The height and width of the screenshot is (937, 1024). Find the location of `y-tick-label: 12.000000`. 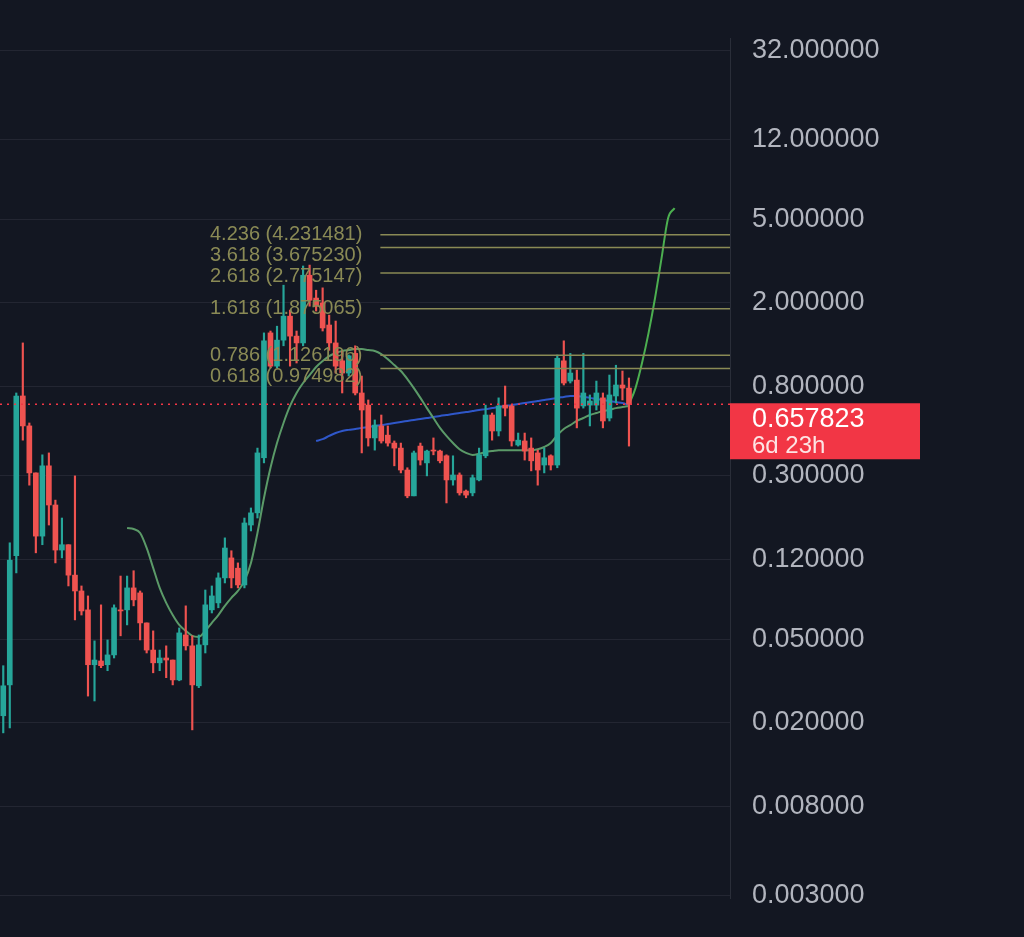

y-tick-label: 12.000000 is located at coordinates (816, 138).